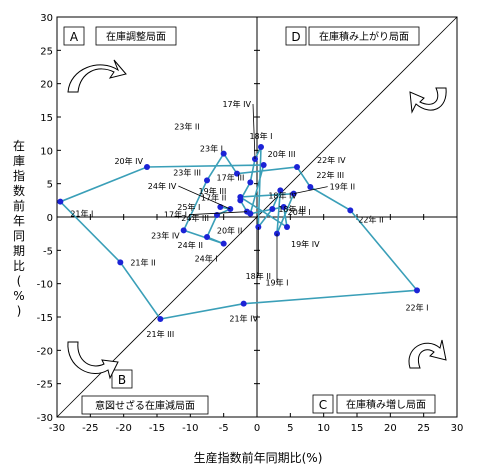 The width and height of the screenshot is (480, 473). Describe the element at coordinates (231, 177) in the screenshot. I see `point-label: 17年 III` at that location.